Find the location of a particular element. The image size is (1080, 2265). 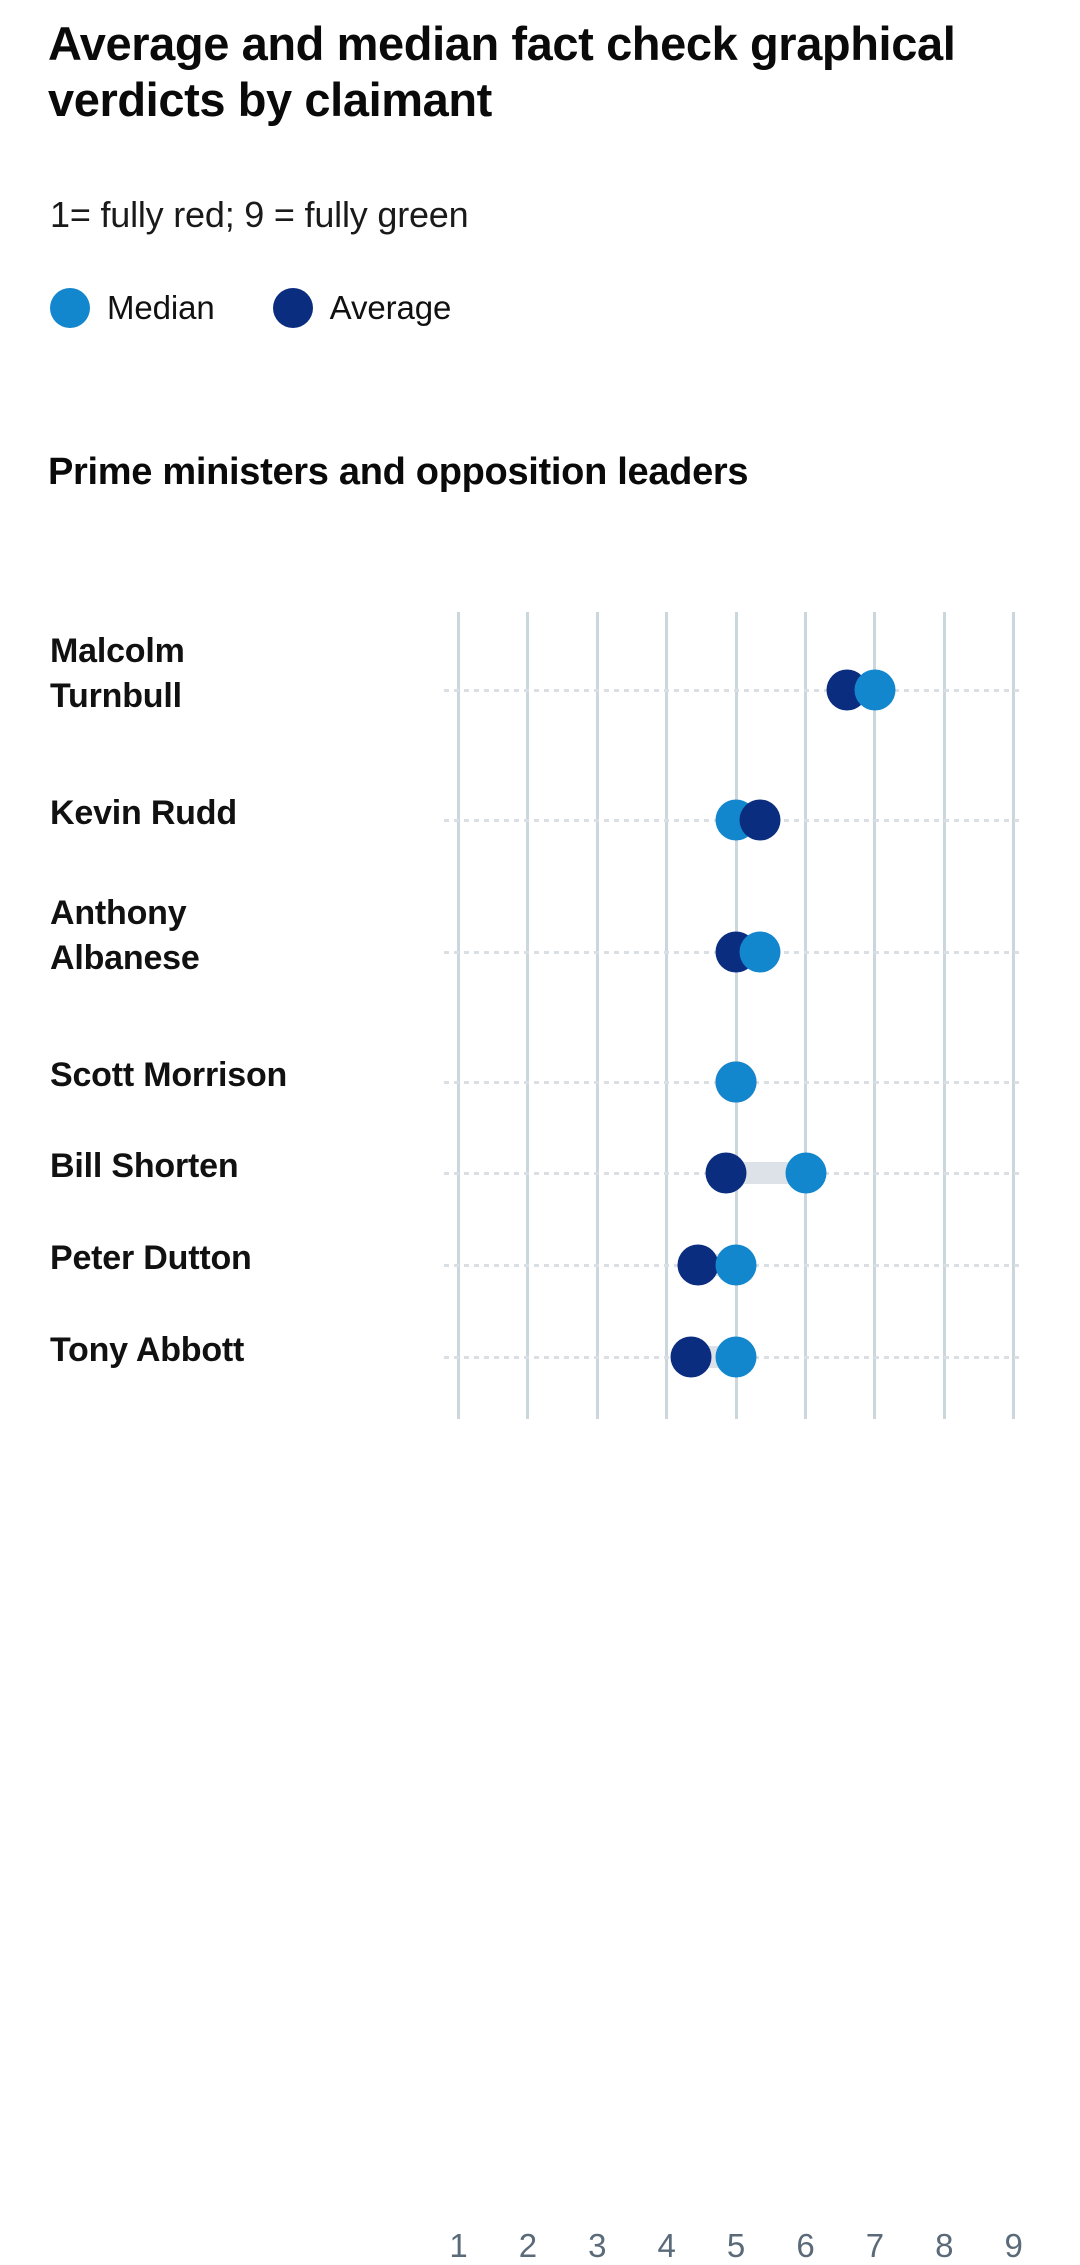

row-label-line: Tony Abbott is located at coordinates (147, 1350).